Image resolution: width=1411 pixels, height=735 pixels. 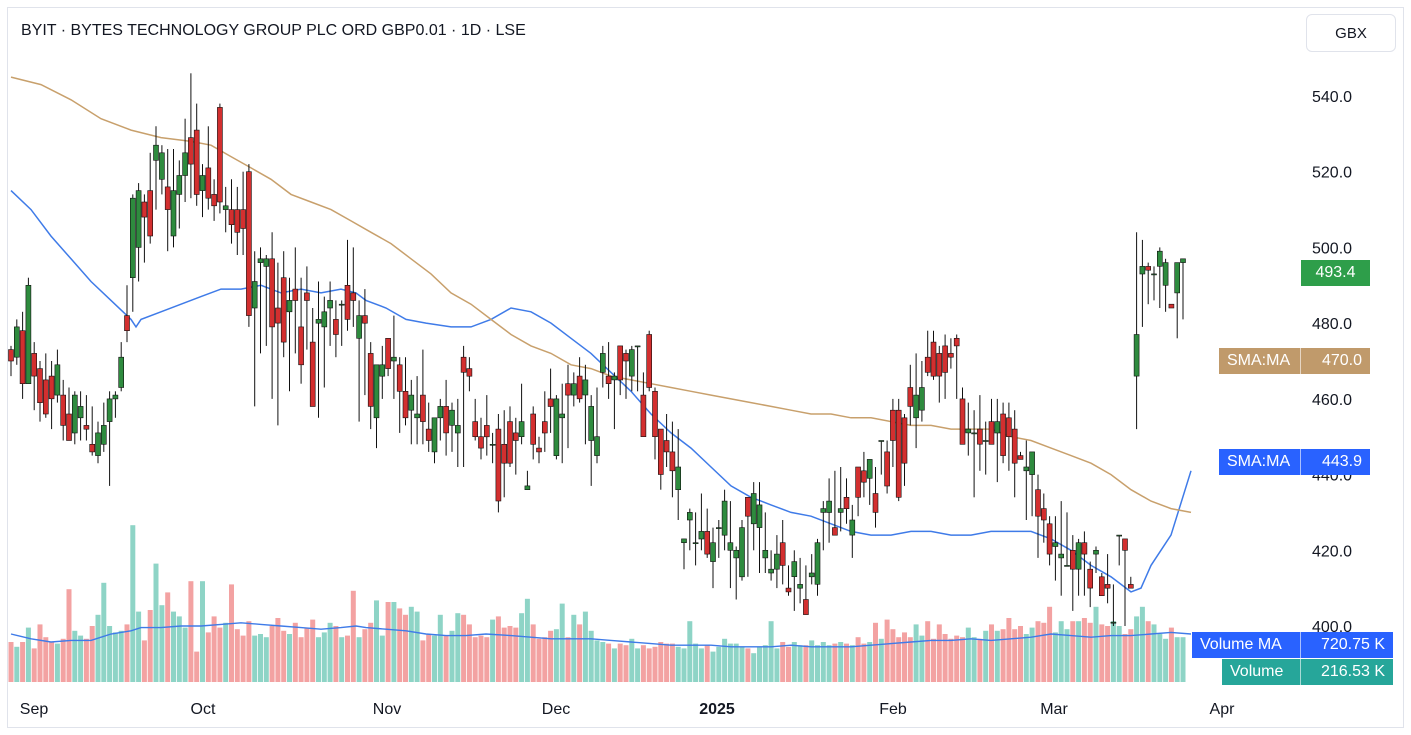 I want to click on sma-slow-name: SMA:MA, so click(x=1260, y=361).